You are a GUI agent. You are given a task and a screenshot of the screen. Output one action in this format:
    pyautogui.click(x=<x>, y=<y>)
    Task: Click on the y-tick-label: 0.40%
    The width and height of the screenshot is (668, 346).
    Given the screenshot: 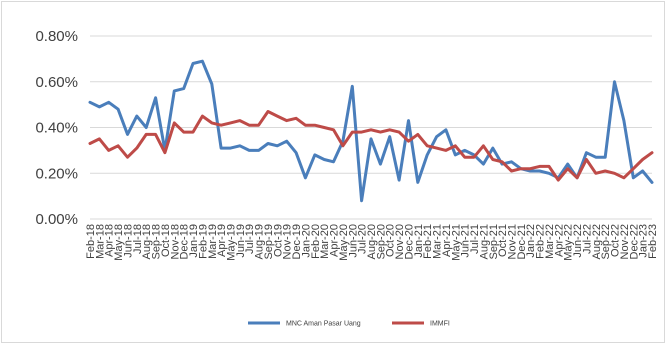 What is the action you would take?
    pyautogui.click(x=56, y=128)
    